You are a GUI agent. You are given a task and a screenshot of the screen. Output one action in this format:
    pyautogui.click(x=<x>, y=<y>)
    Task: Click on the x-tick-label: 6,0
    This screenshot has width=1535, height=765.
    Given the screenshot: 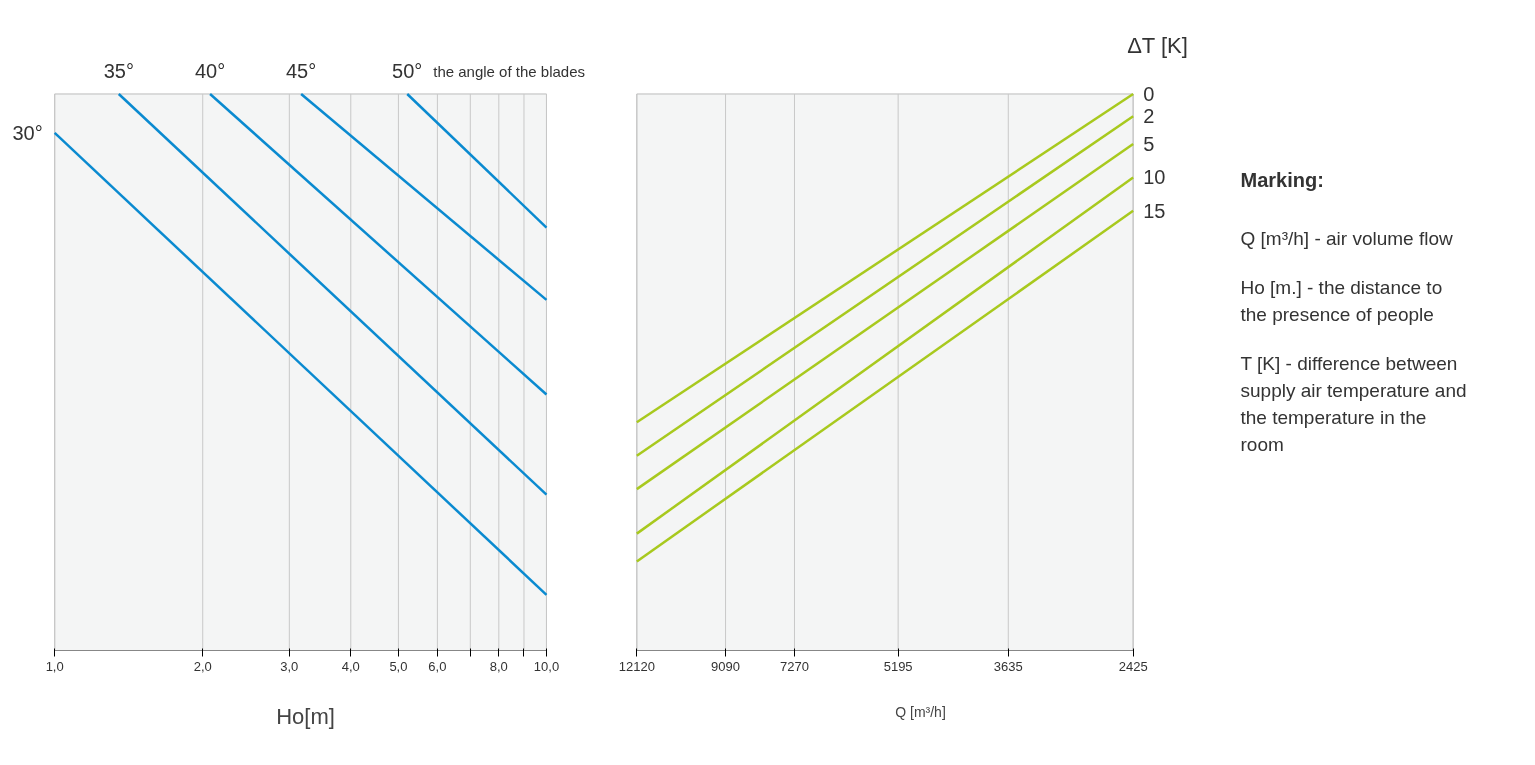 What is the action you would take?
    pyautogui.click(x=437, y=666)
    